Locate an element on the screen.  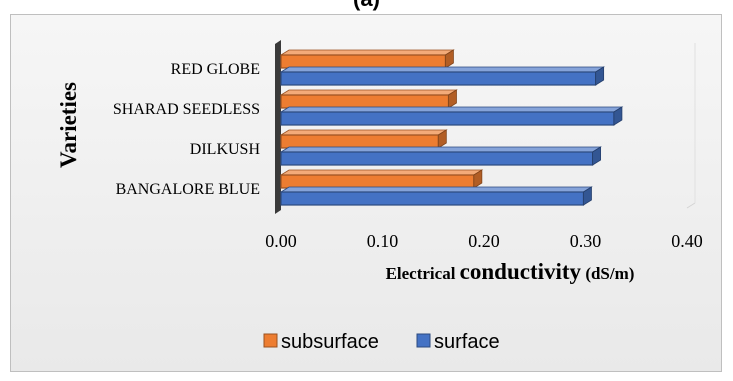
y-axis-wall is located at coordinates (278, 127).